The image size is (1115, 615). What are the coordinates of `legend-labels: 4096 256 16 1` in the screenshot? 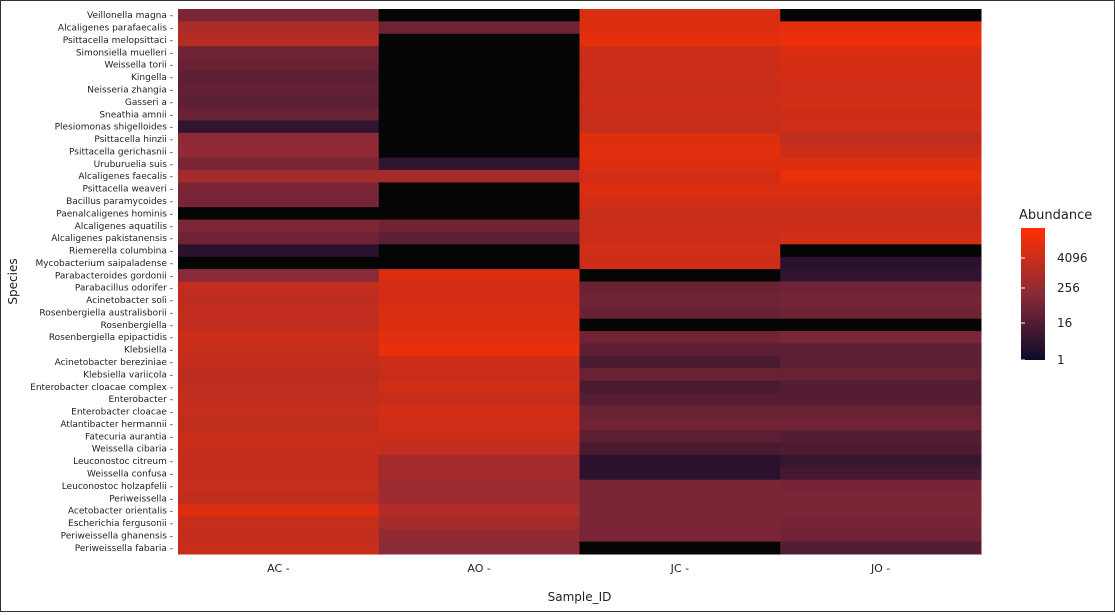 It's located at (1054, 309).